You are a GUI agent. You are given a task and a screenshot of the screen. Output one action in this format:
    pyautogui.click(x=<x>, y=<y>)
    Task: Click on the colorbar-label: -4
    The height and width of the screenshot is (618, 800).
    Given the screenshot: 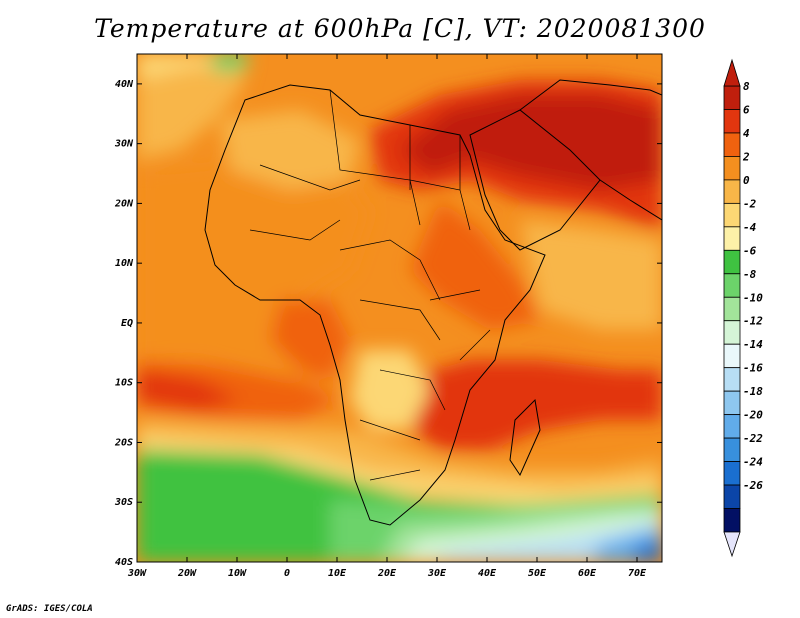 What is the action you would take?
    pyautogui.click(x=750, y=227)
    